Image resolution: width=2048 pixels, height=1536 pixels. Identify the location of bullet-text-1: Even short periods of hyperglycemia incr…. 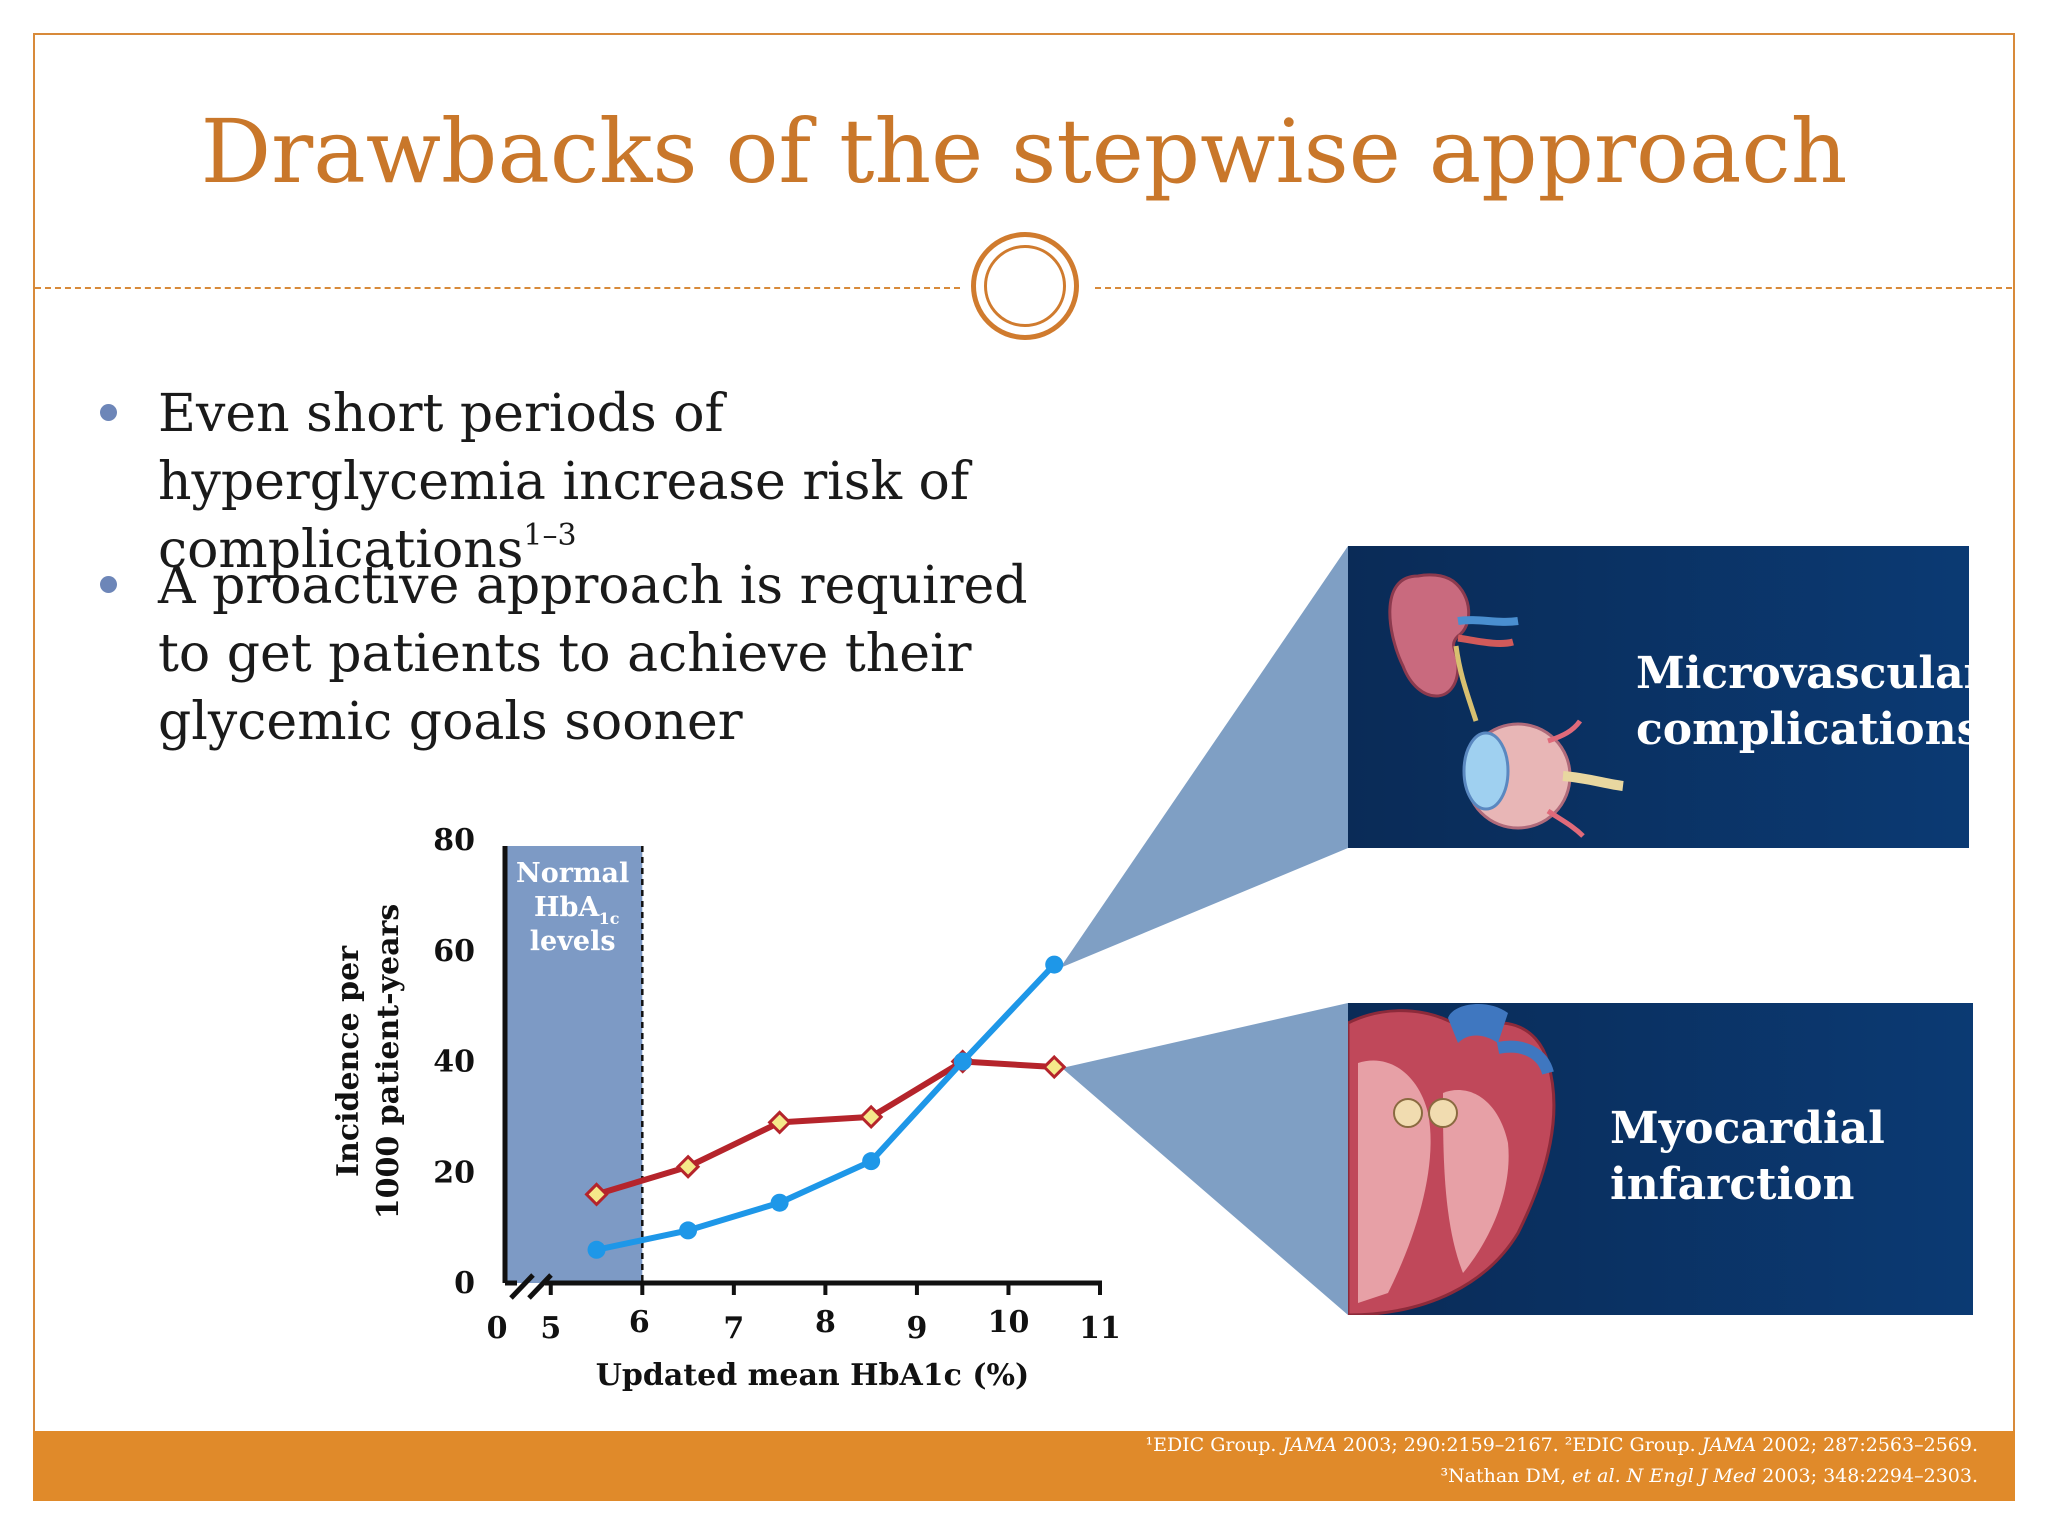
(564, 482).